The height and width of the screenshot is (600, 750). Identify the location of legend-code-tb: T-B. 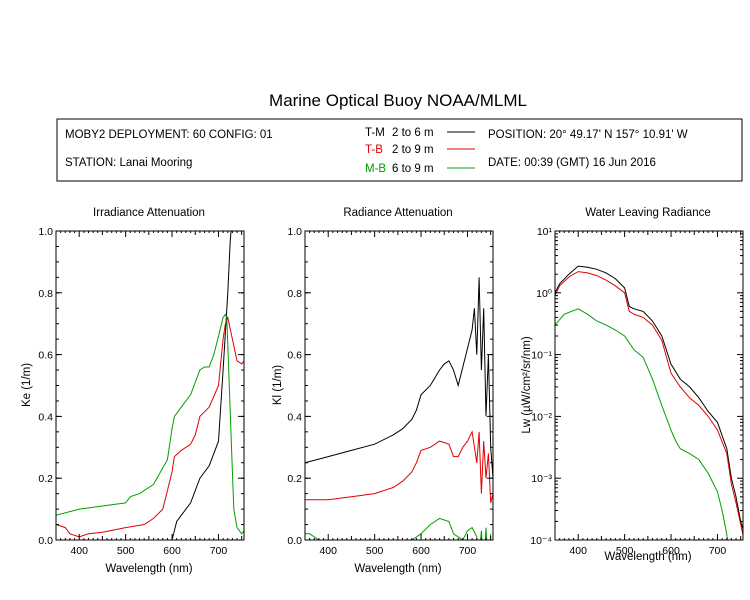
(374, 150).